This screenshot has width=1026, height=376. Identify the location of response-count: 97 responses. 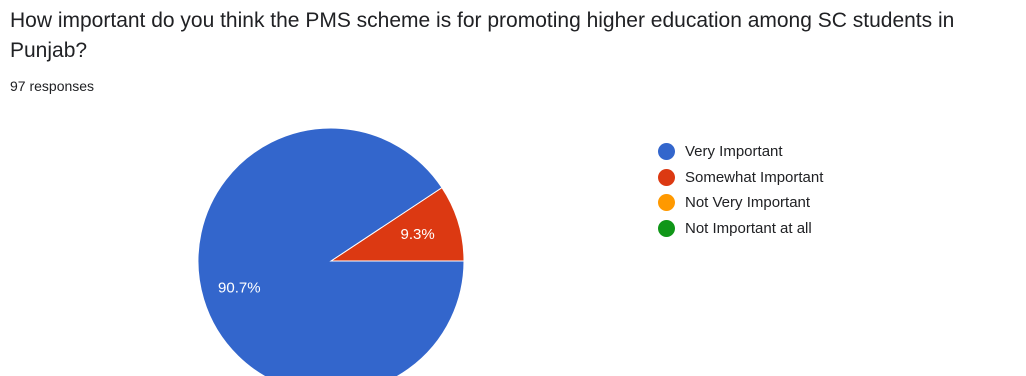
(52, 86).